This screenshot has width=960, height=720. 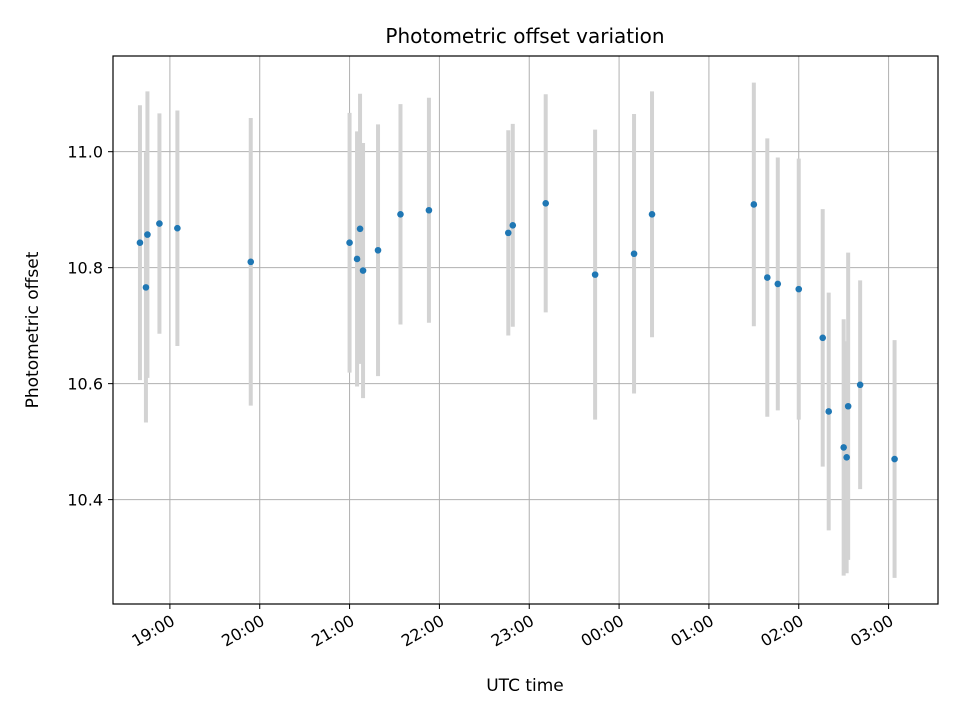 I want to click on x-tick-label: 01:00, so click(x=691, y=631).